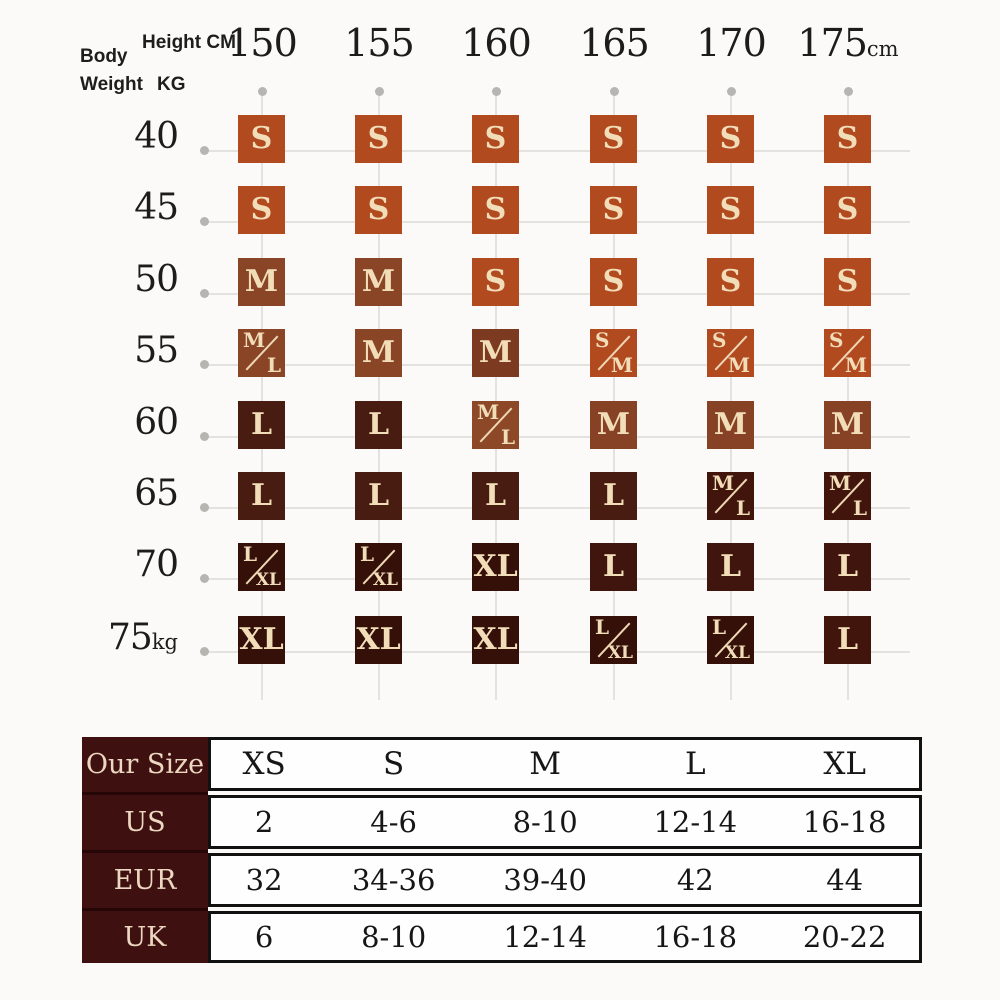 Image resolution: width=1000 pixels, height=1000 pixels. Describe the element at coordinates (156, 207) in the screenshot. I see `weight-tick: 45` at that location.